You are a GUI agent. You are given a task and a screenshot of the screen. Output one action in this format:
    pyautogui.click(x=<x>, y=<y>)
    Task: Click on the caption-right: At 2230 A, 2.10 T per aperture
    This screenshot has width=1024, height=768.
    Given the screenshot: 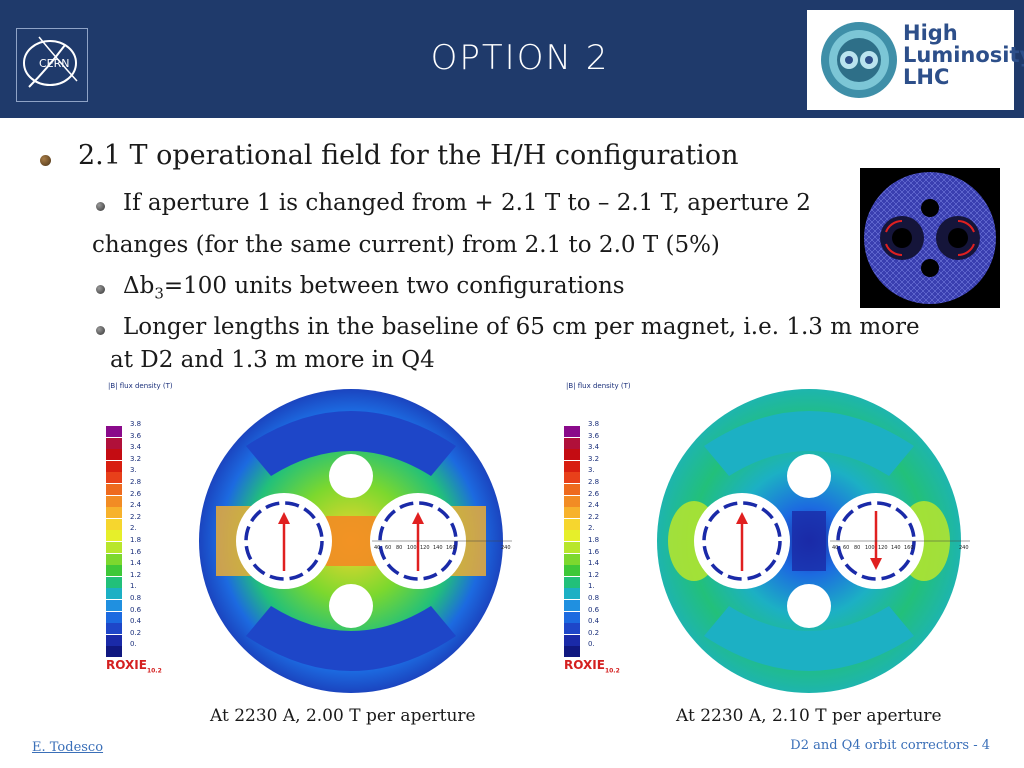 What is the action you would take?
    pyautogui.click(x=809, y=716)
    